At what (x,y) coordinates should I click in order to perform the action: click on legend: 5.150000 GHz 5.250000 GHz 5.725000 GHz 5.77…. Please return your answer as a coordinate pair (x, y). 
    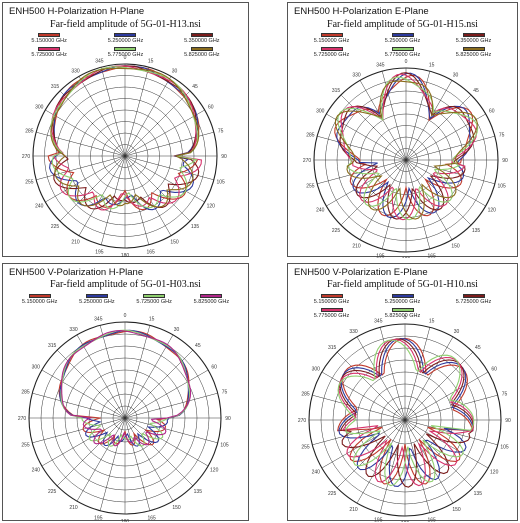
    Looking at the image, I should click on (402, 309).